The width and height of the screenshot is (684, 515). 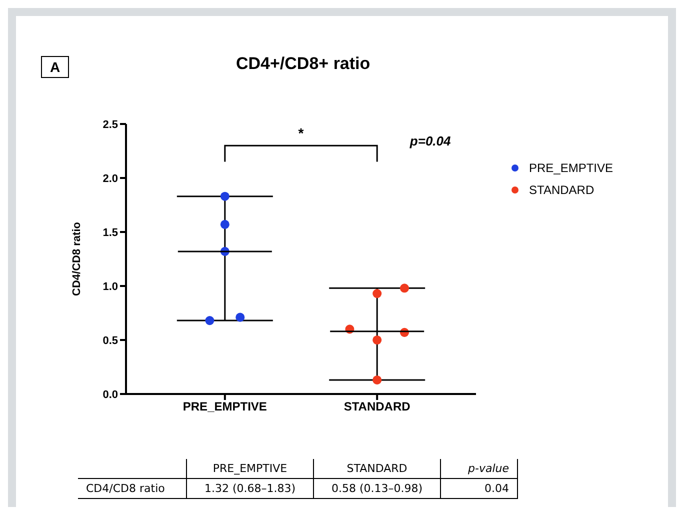 What do you see at coordinates (110, 394) in the screenshot?
I see `y-tick-label: 0.0` at bounding box center [110, 394].